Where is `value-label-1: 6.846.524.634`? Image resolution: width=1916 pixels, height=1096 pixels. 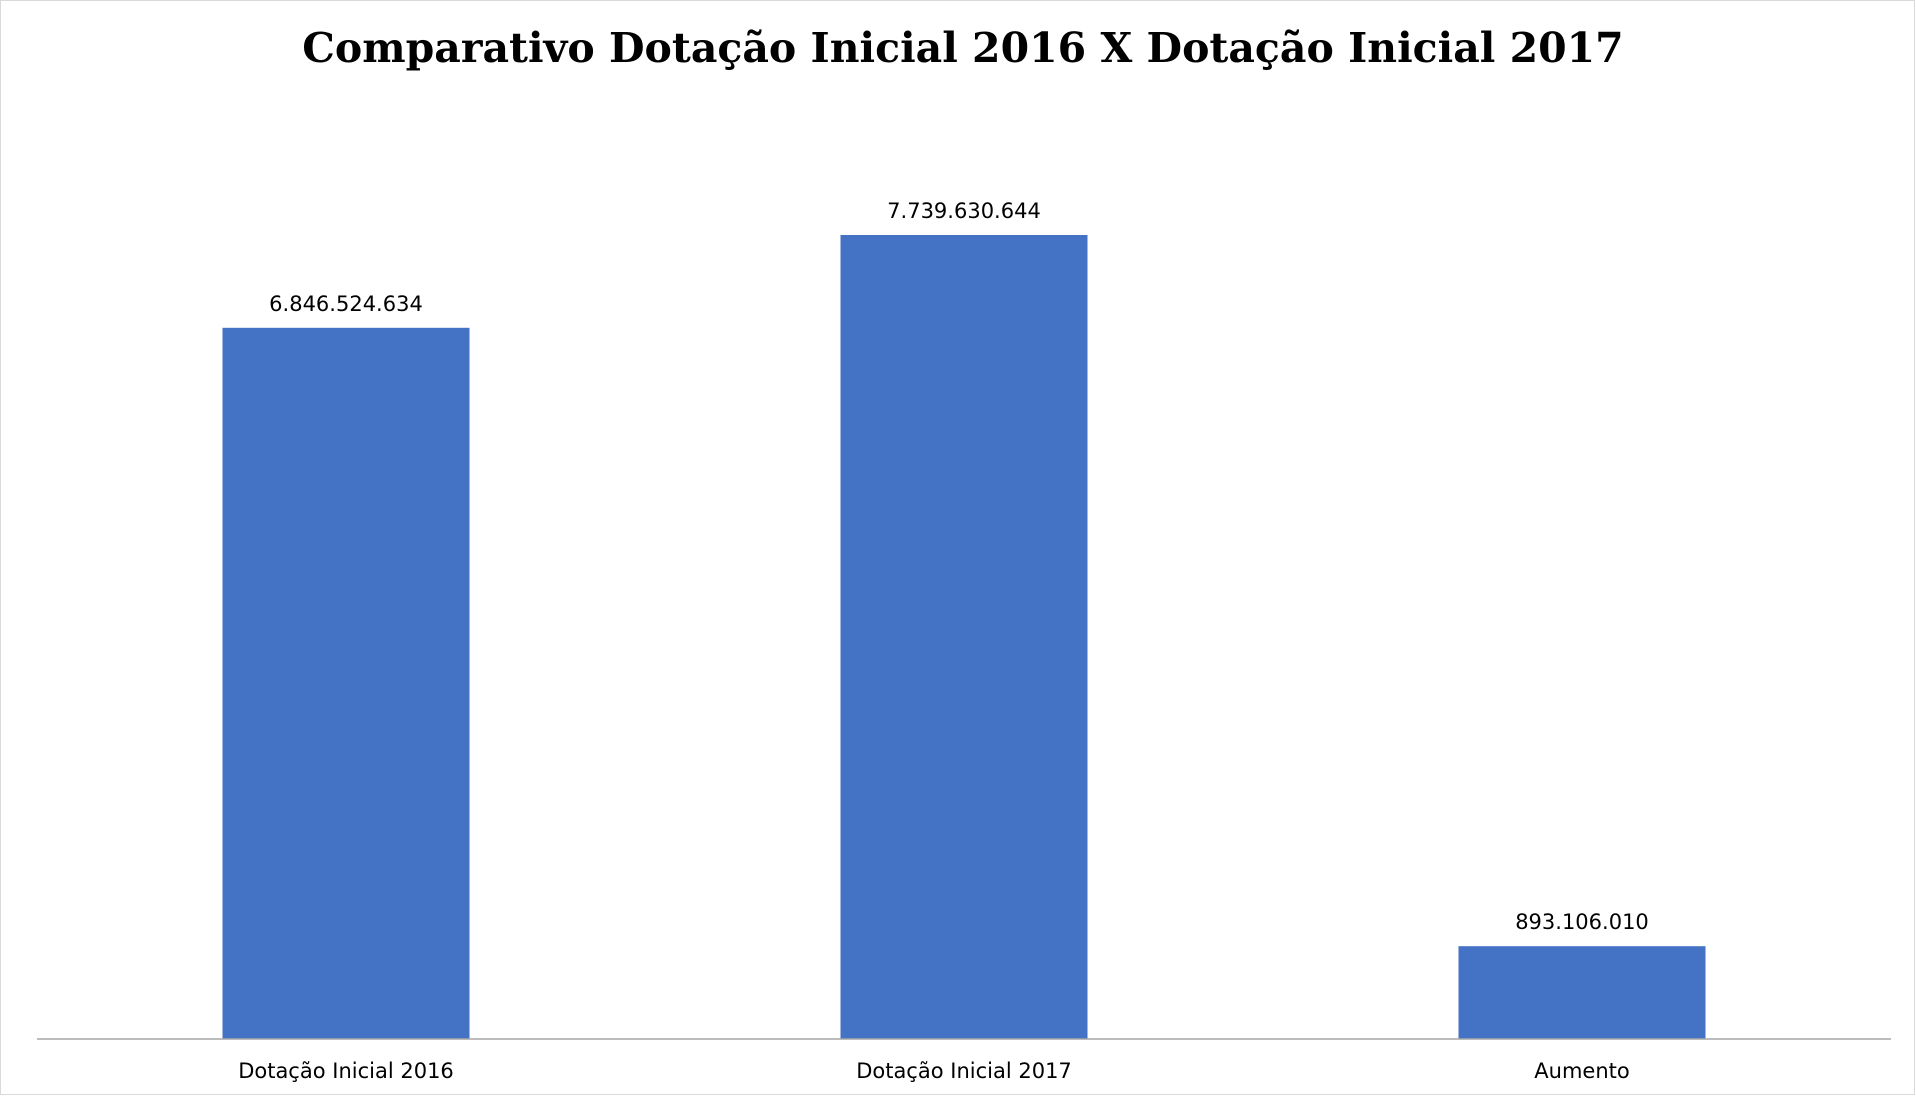 value-label-1: 6.846.524.634 is located at coordinates (346, 304).